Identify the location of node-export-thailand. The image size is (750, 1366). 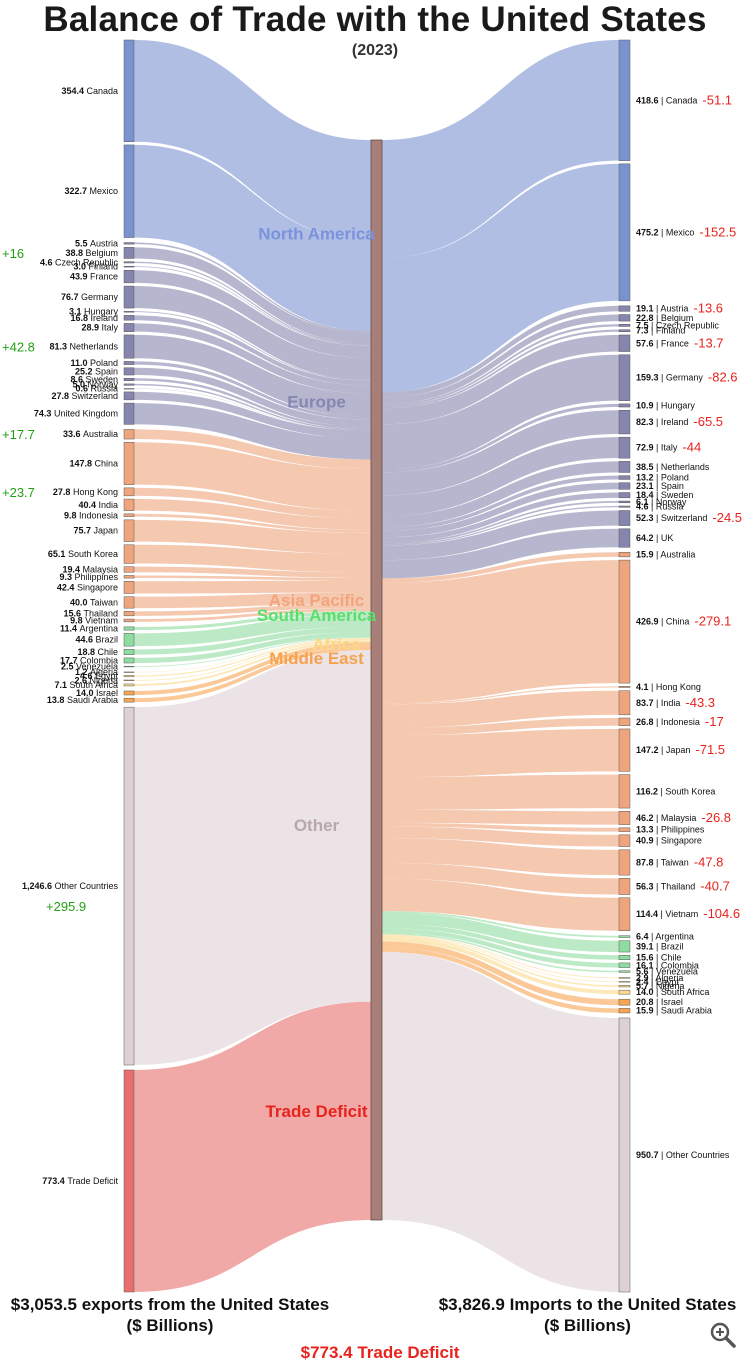
(129, 614).